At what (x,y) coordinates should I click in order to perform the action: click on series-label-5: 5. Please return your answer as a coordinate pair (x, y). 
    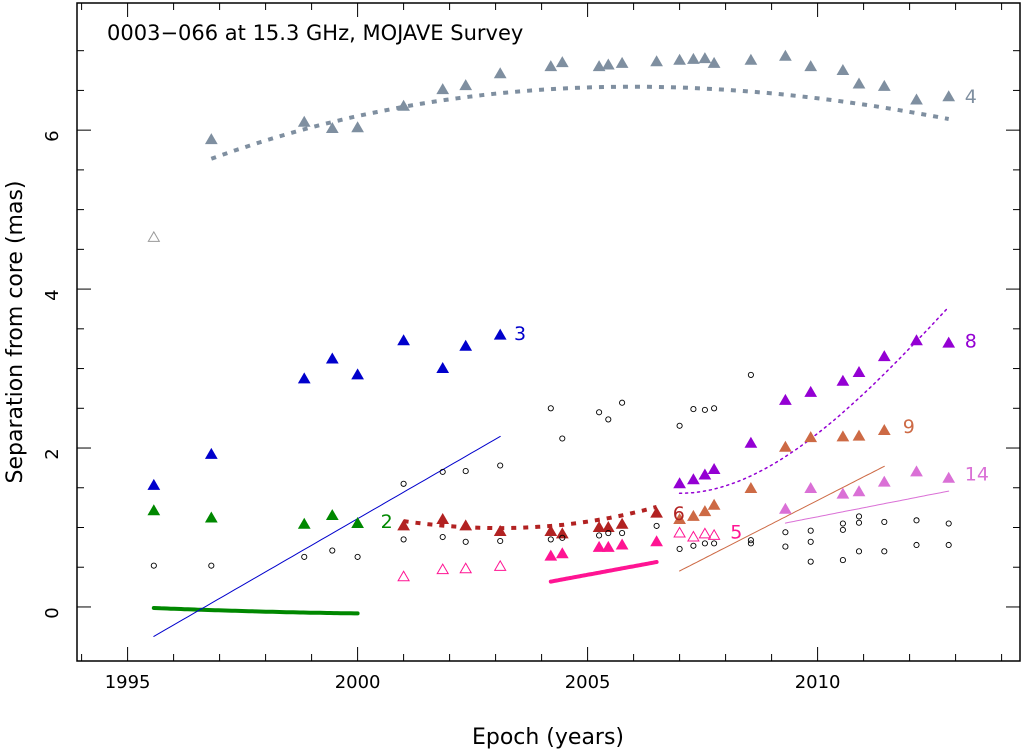
    Looking at the image, I should click on (736, 532).